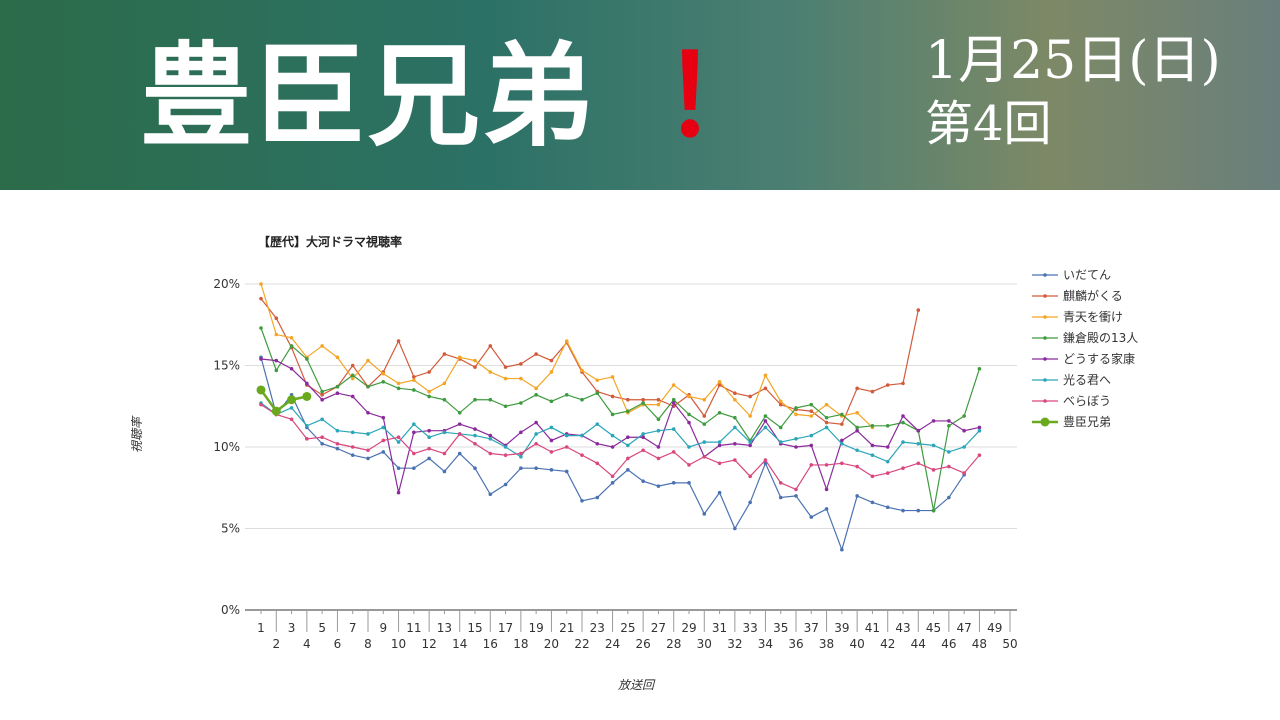 The height and width of the screenshot is (720, 1280). Describe the element at coordinates (988, 124) in the screenshot. I see `episode-number: 第4回` at that location.